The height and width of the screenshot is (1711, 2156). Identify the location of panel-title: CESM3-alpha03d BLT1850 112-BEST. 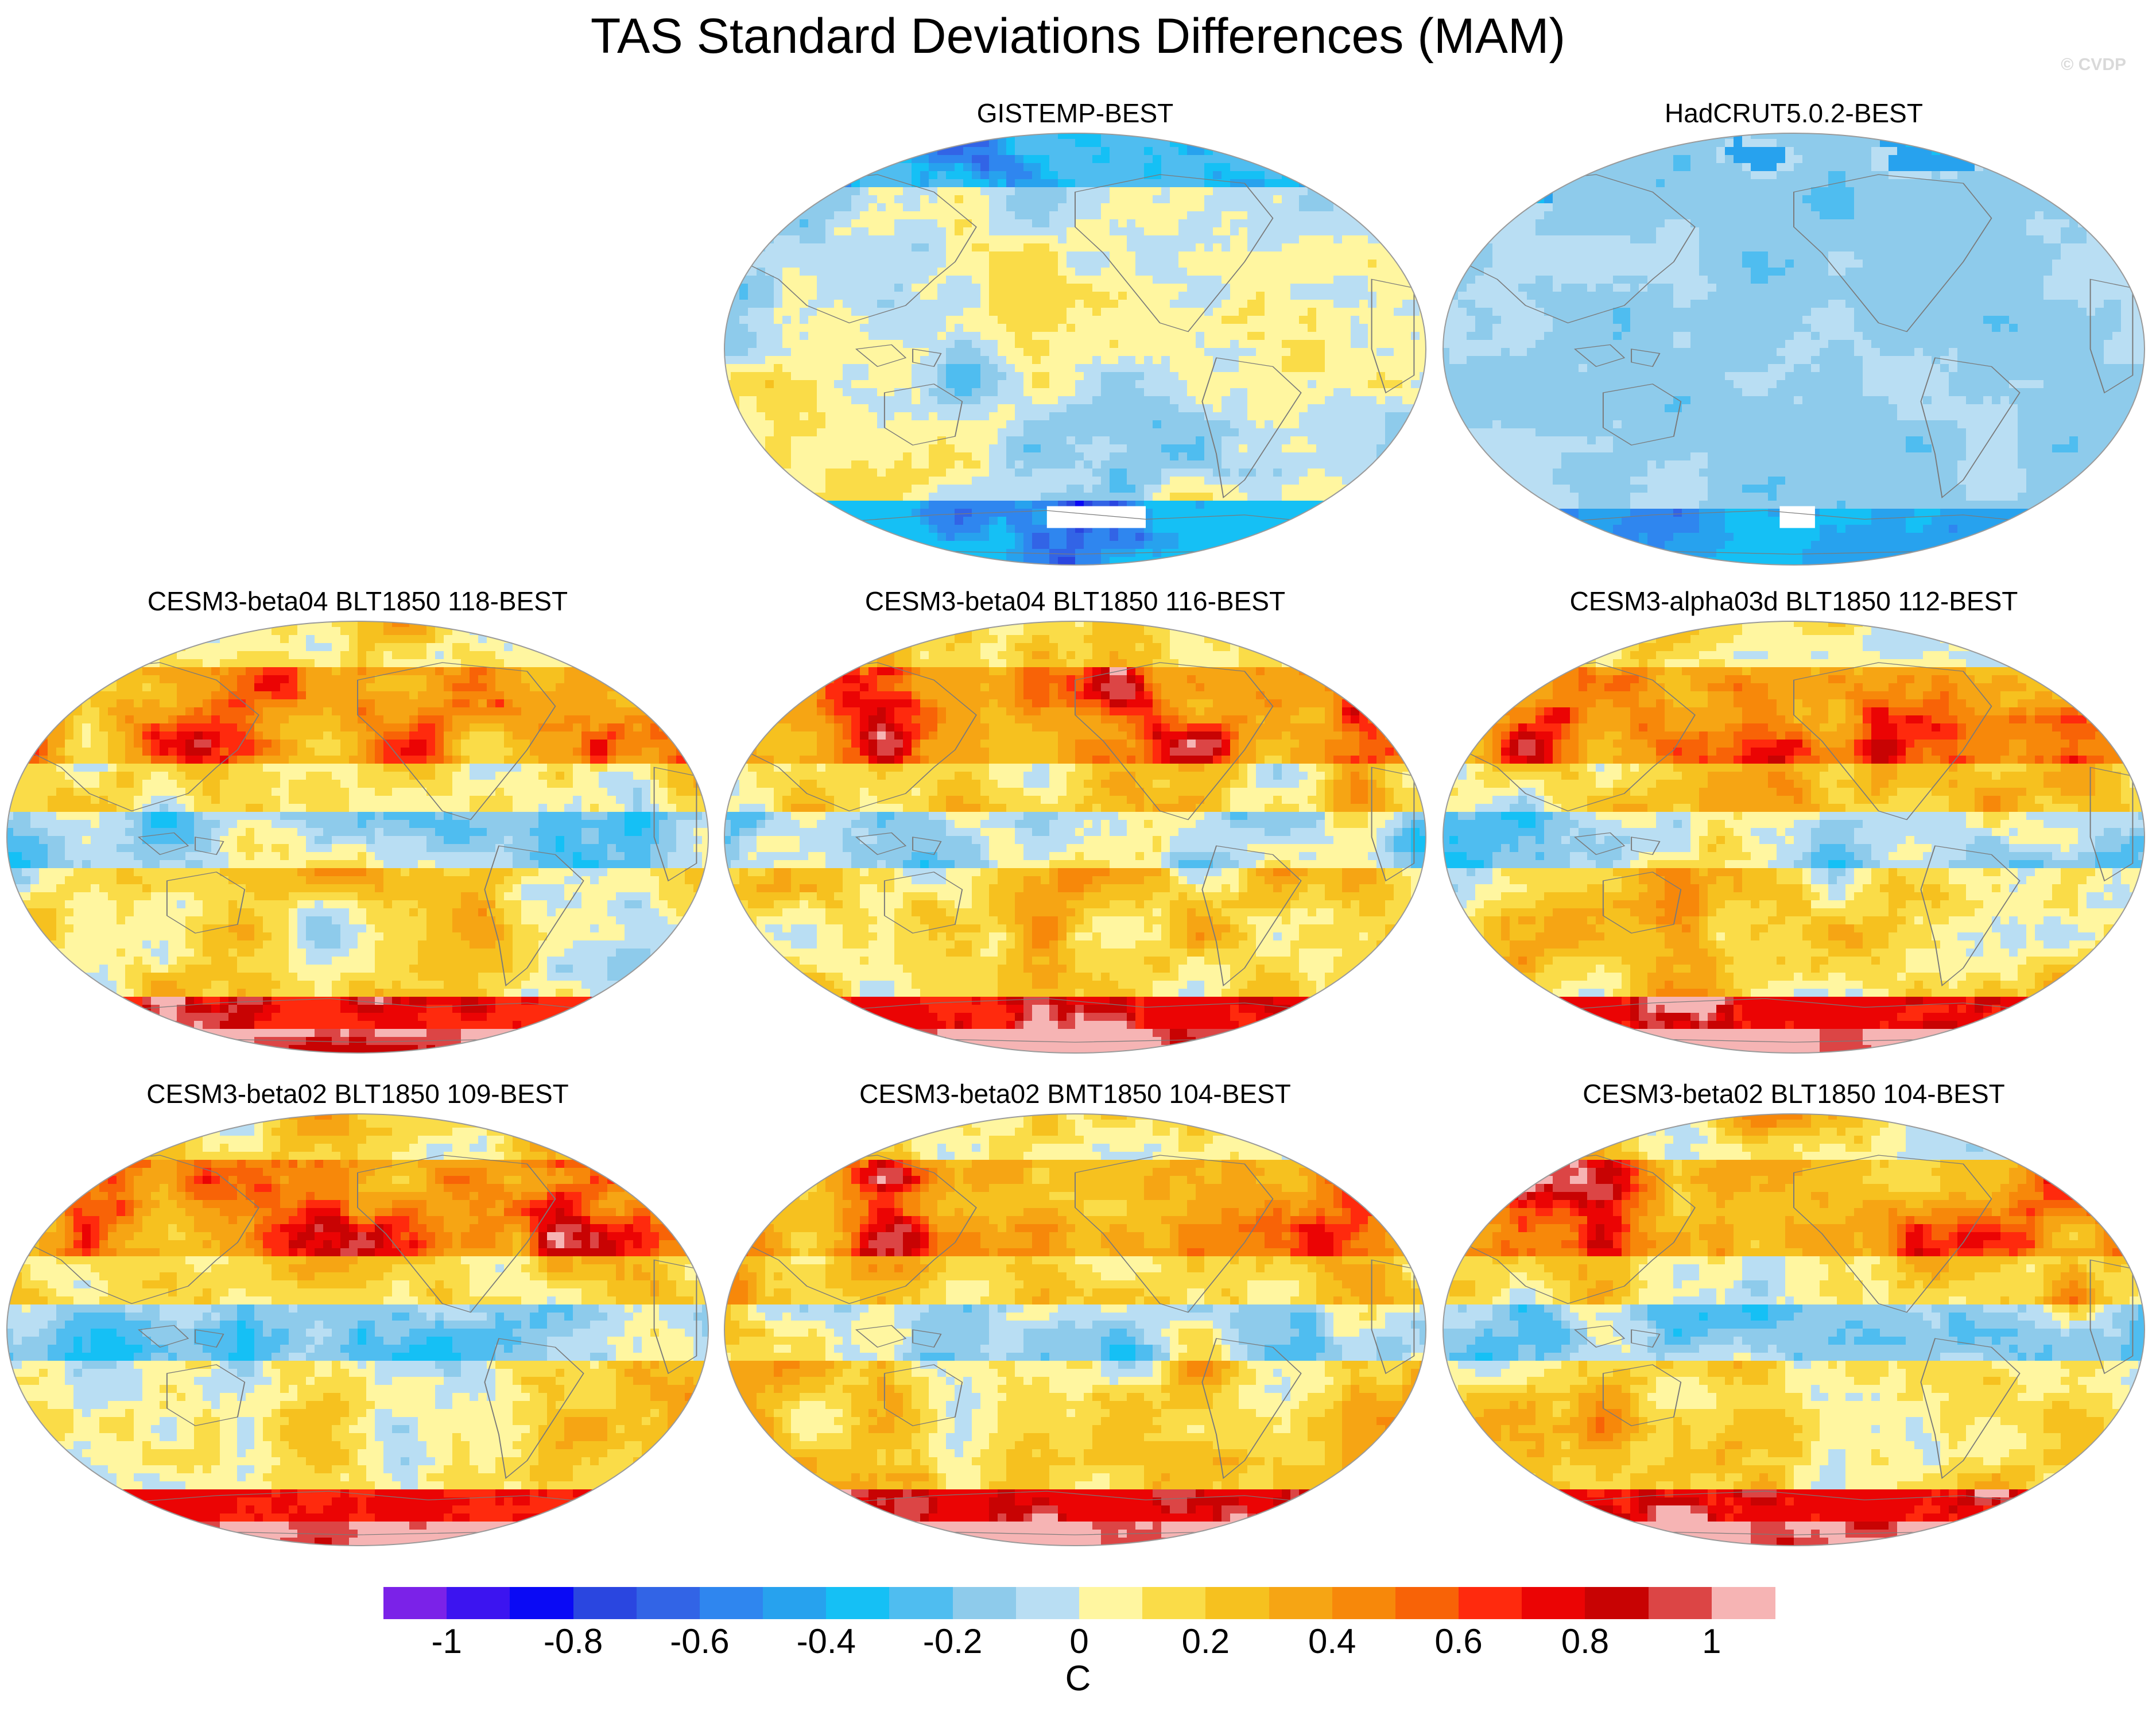
(1794, 601).